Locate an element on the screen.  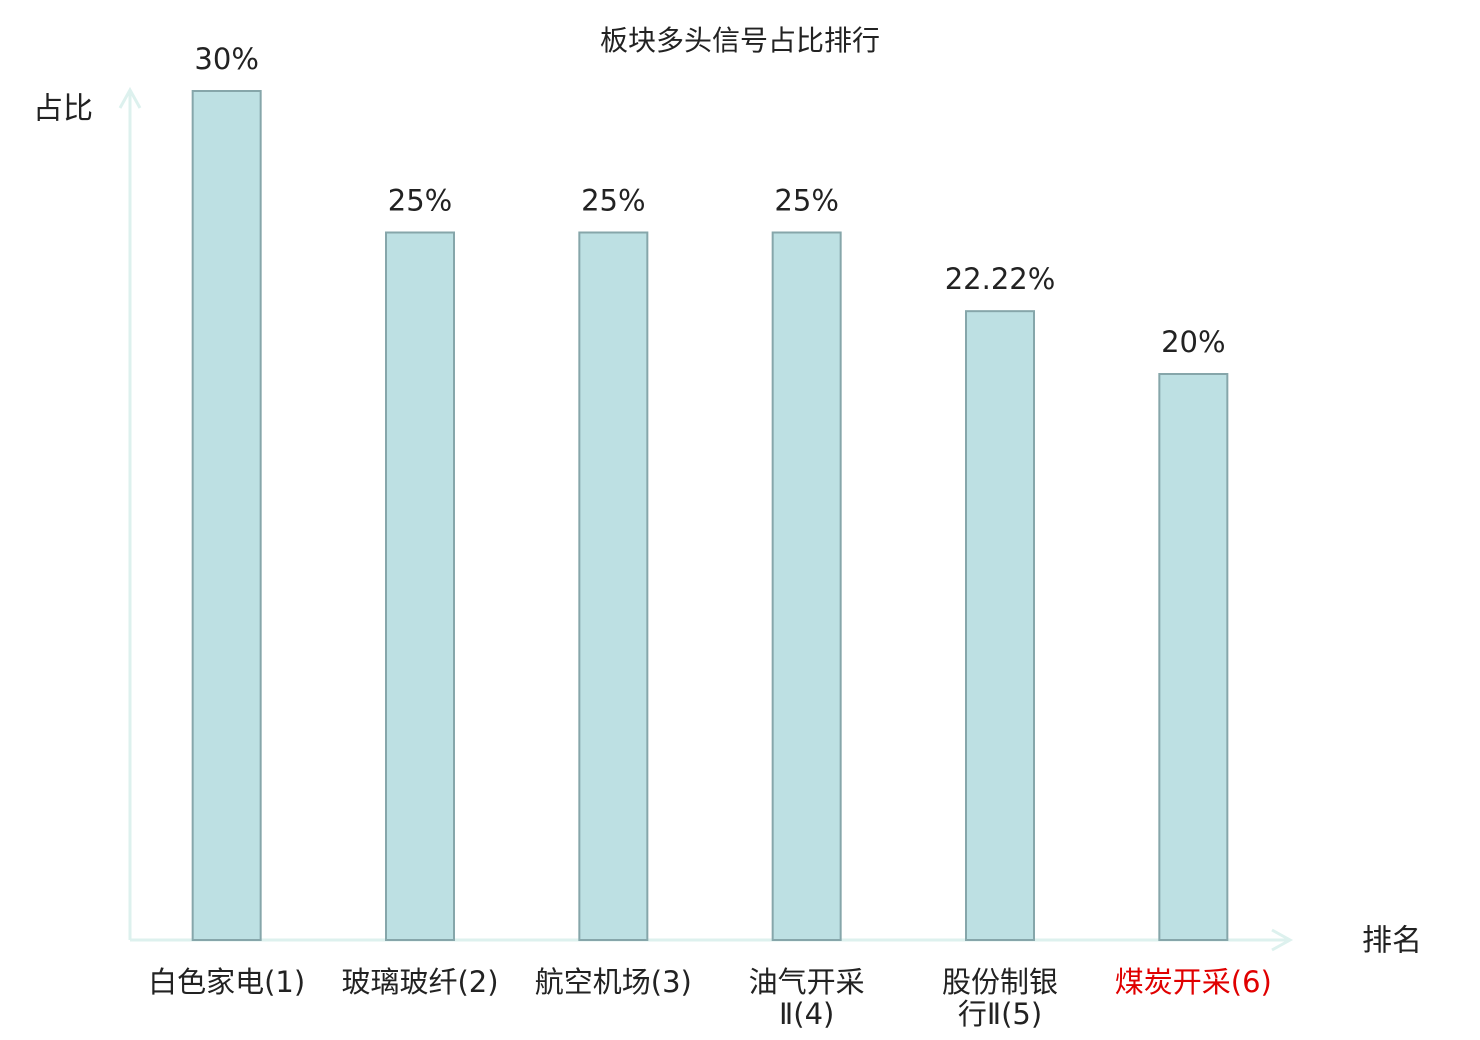
x-tick-label: 股份制银行Ⅱ(5) is located at coordinates (1000, 998).